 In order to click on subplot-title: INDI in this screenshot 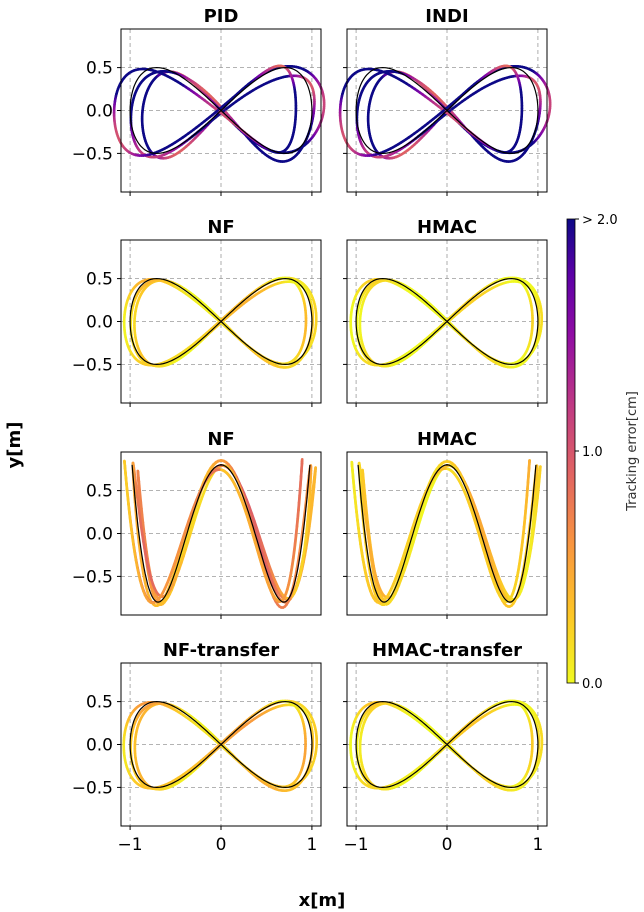, I will do `click(446, 16)`.